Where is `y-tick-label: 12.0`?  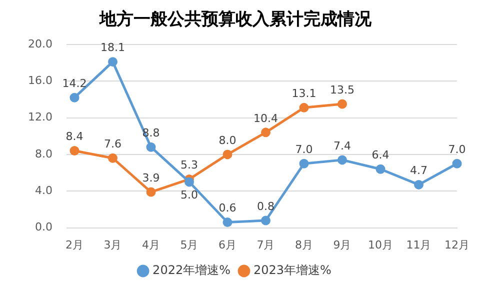 y-tick-label: 12.0 is located at coordinates (40, 117).